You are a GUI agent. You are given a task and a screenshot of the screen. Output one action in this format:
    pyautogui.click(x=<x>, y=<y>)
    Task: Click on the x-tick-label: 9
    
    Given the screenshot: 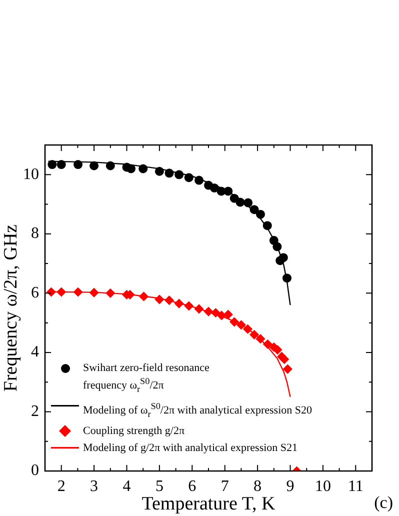 What is the action you would take?
    pyautogui.click(x=290, y=486)
    